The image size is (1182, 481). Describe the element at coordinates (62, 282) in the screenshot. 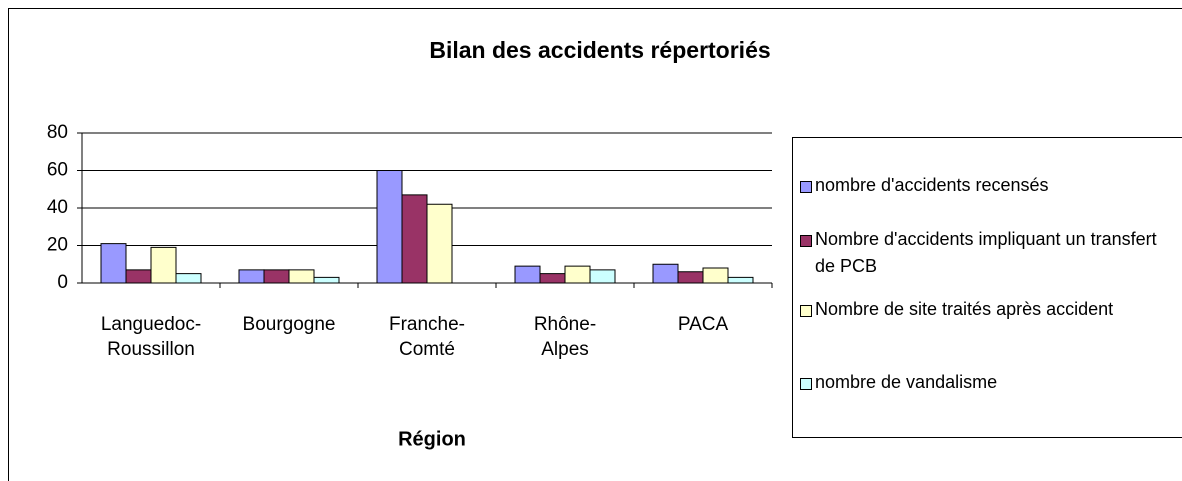

I see `y-tick-label: 0` at that location.